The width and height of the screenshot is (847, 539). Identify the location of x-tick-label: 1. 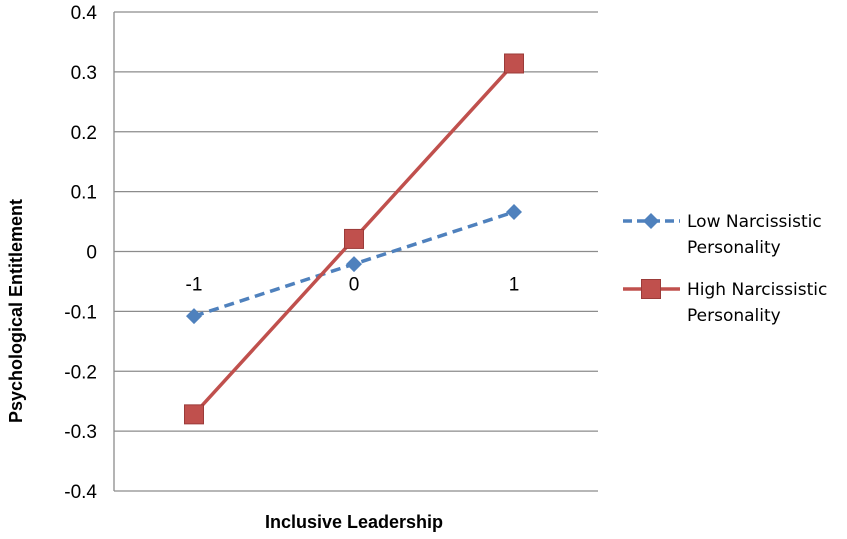
(514, 285).